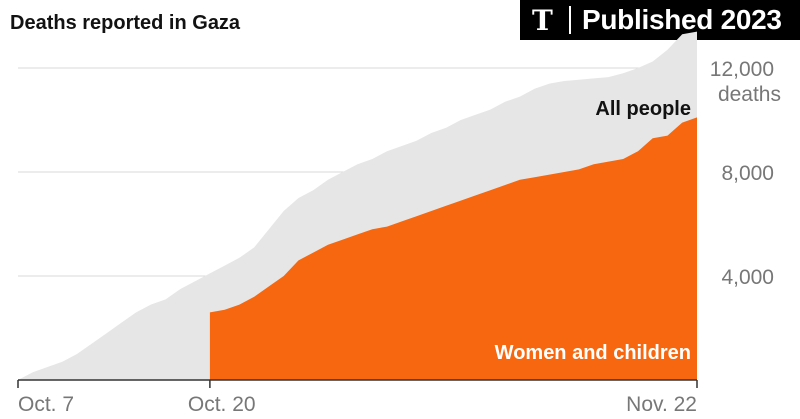 The image size is (800, 419). Describe the element at coordinates (682, 19) in the screenshot. I see `badge-text: Published 2023` at that location.